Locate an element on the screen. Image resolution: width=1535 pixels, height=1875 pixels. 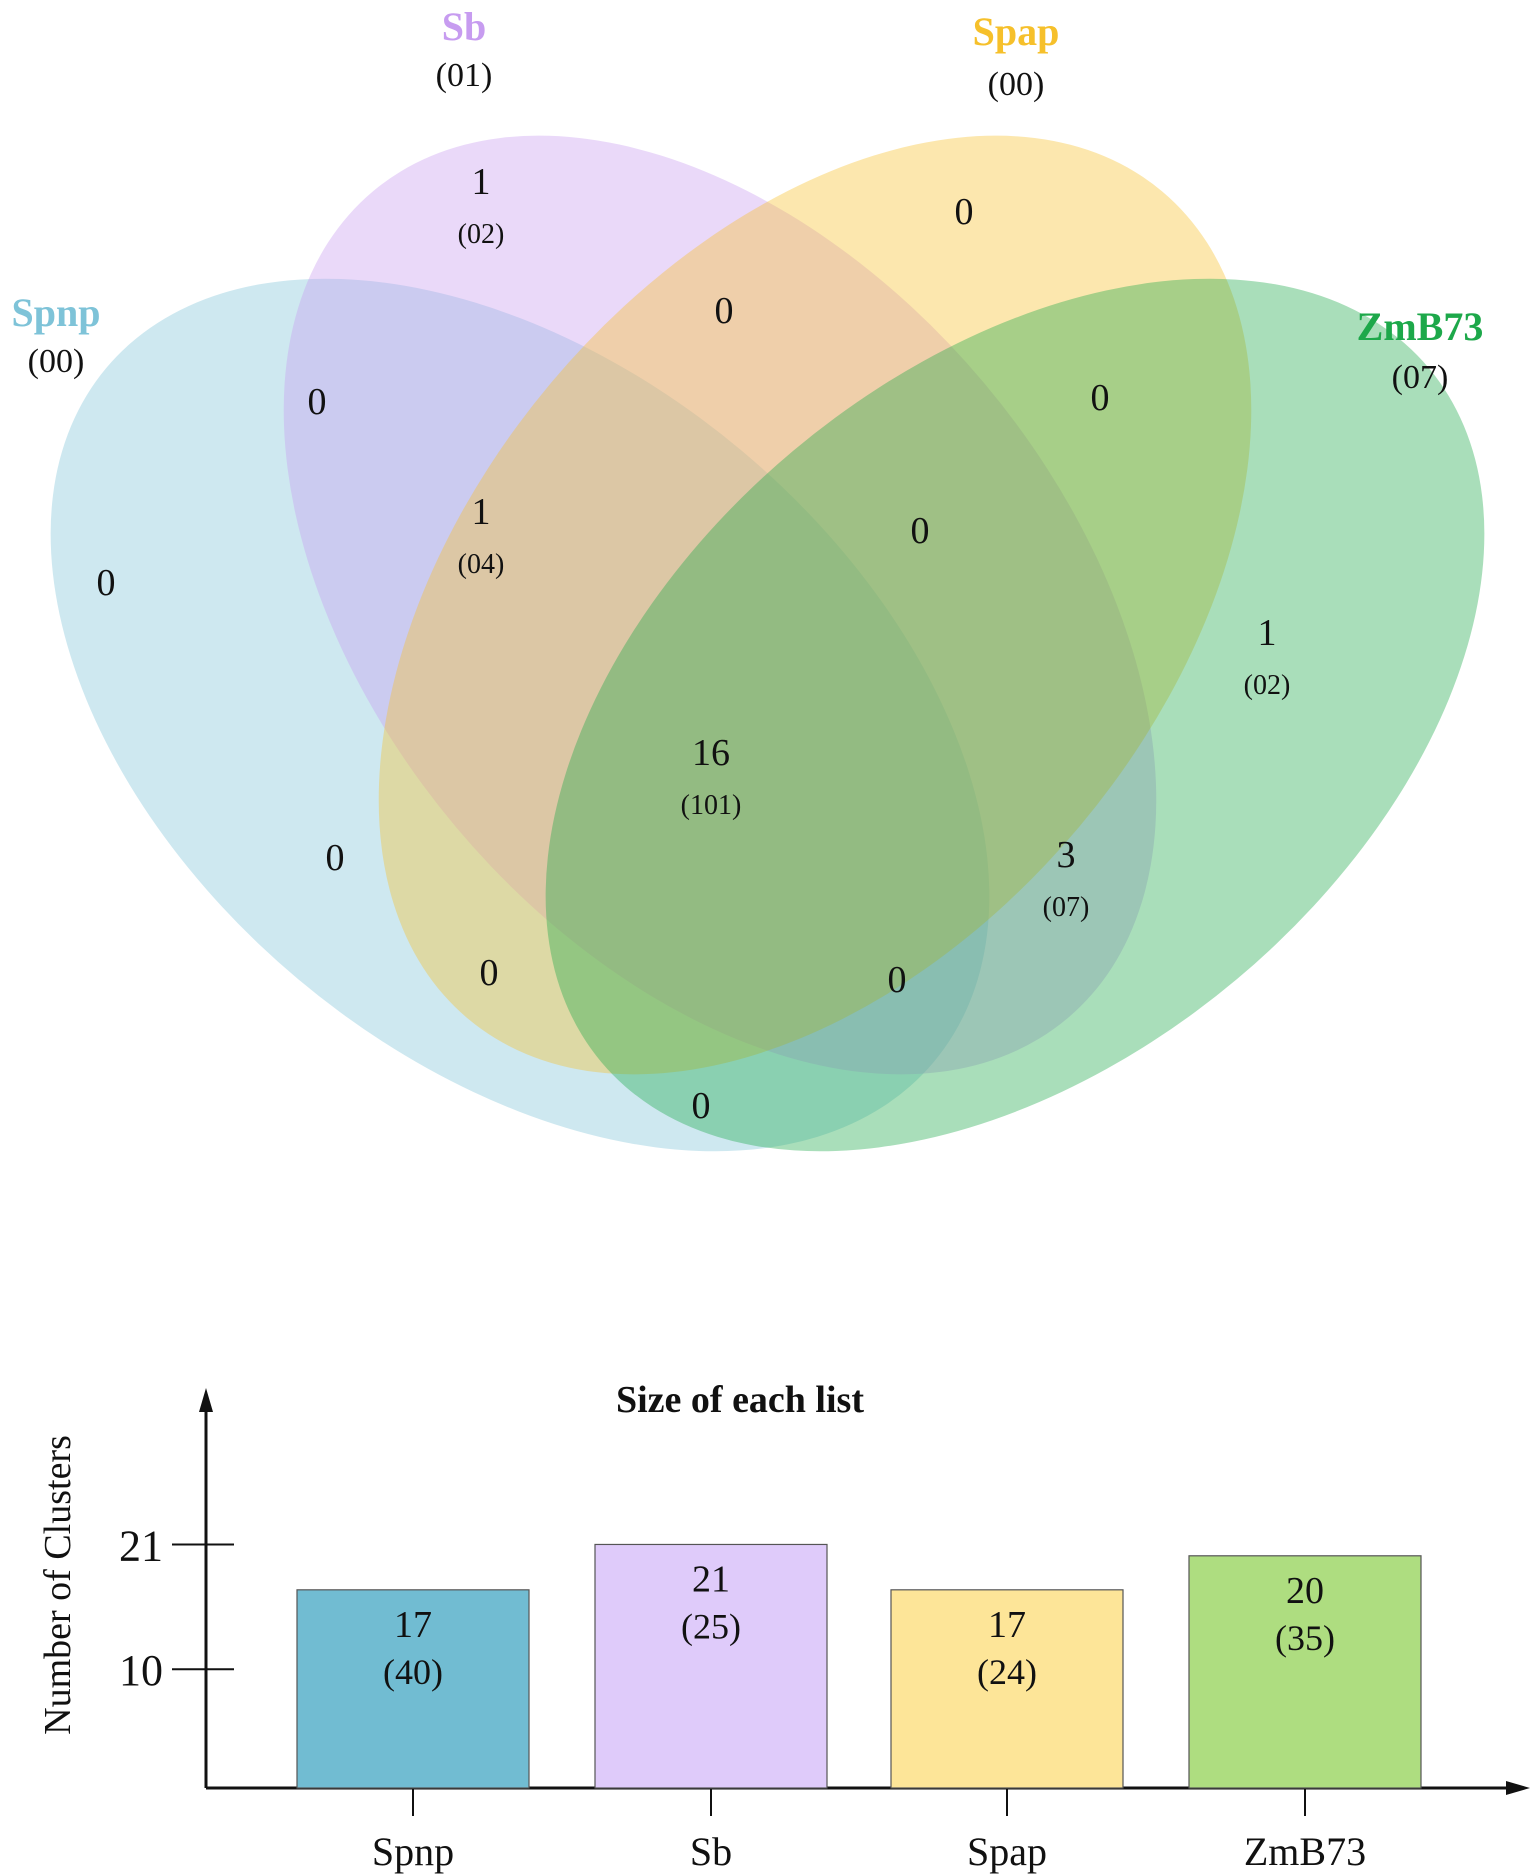
bar-sublabel-zmb73: (35) is located at coordinates (1305, 1638).